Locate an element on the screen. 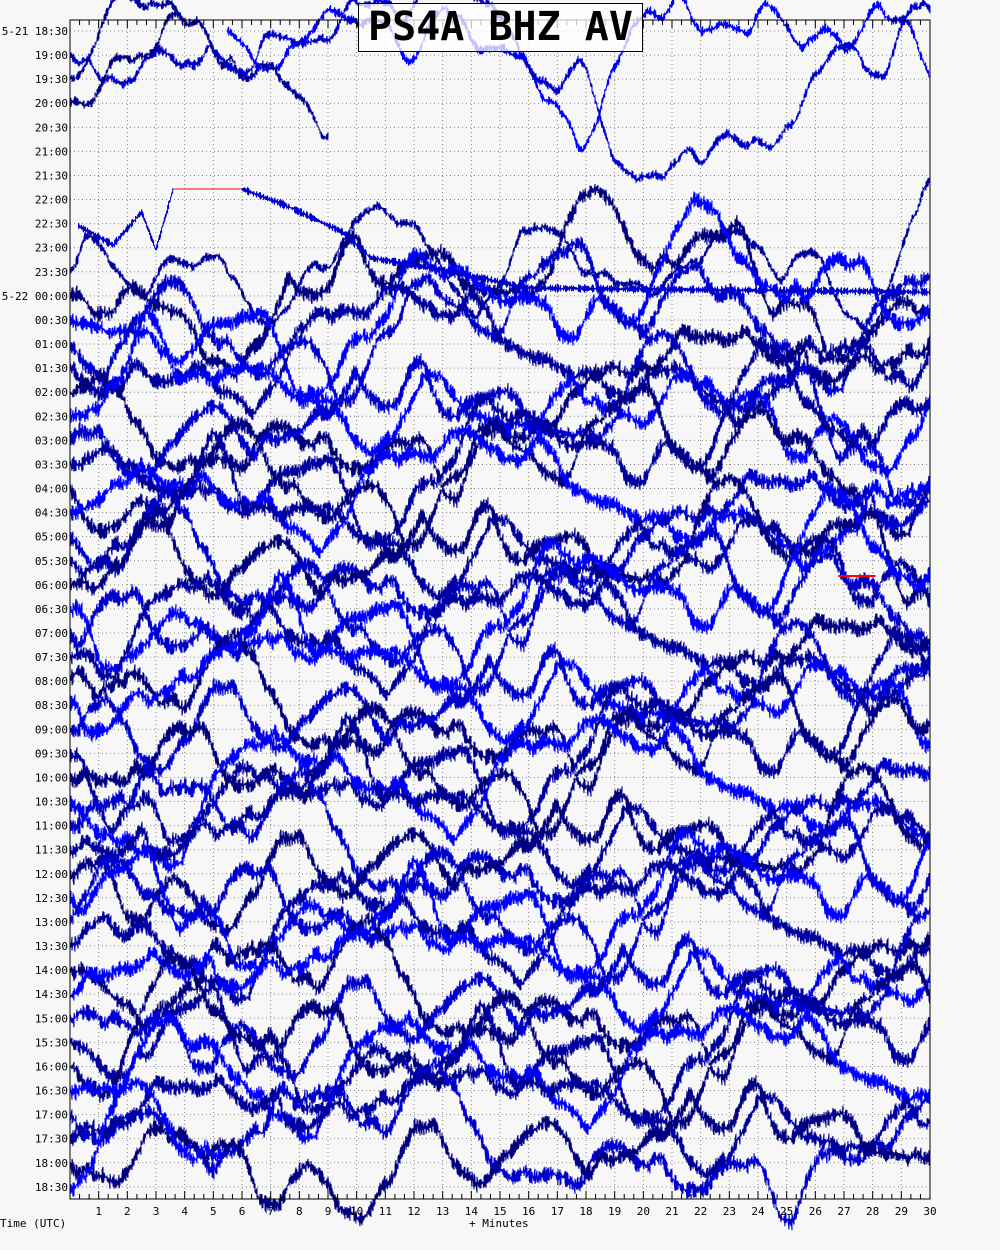  y-tick-label: 04:00 is located at coordinates (51, 489).